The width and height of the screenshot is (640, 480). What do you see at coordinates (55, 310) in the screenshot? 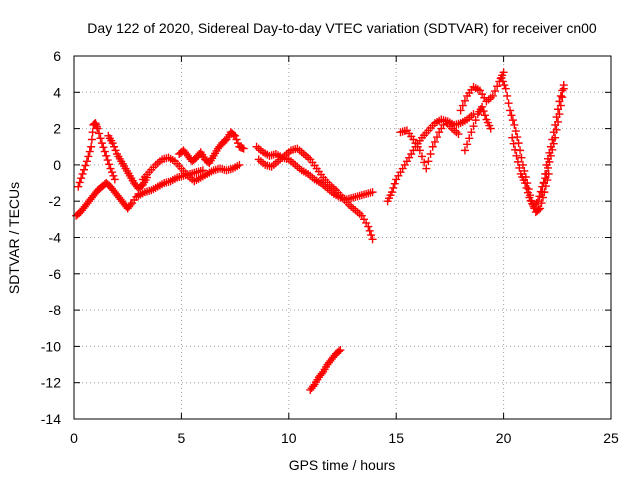
I see `y-tick-label: -8` at bounding box center [55, 310].